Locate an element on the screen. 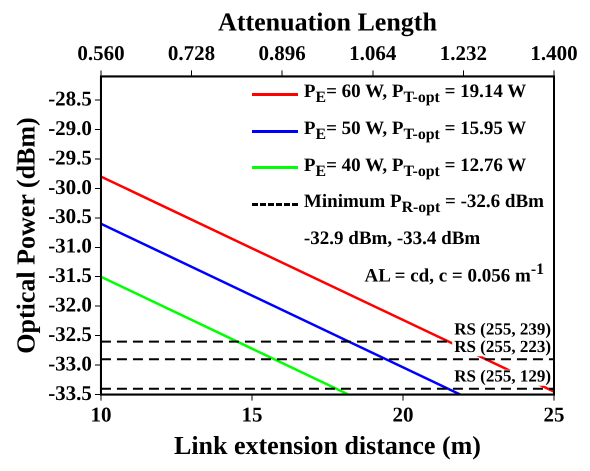 This screenshot has width=590, height=471. x-tick-label: 10 is located at coordinates (101, 414).